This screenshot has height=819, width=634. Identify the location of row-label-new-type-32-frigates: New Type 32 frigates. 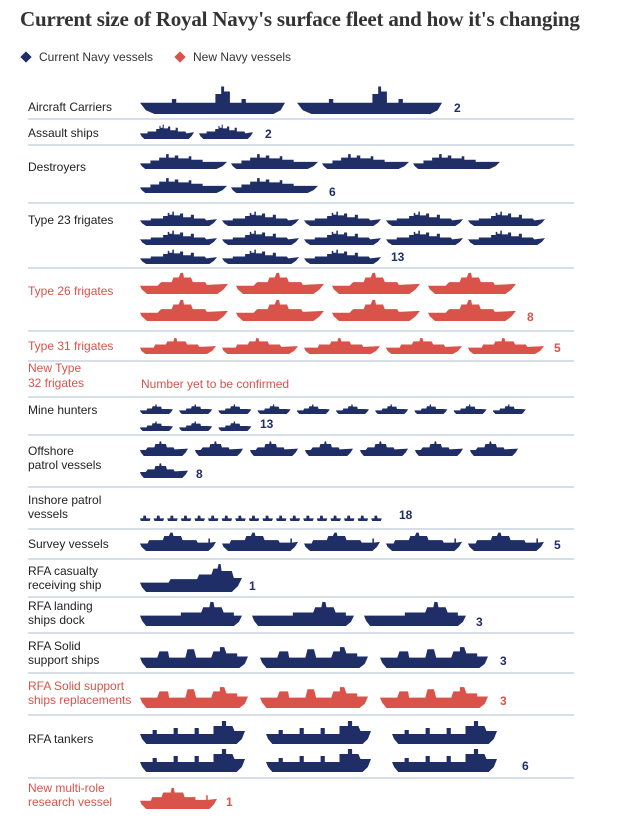
(56, 375).